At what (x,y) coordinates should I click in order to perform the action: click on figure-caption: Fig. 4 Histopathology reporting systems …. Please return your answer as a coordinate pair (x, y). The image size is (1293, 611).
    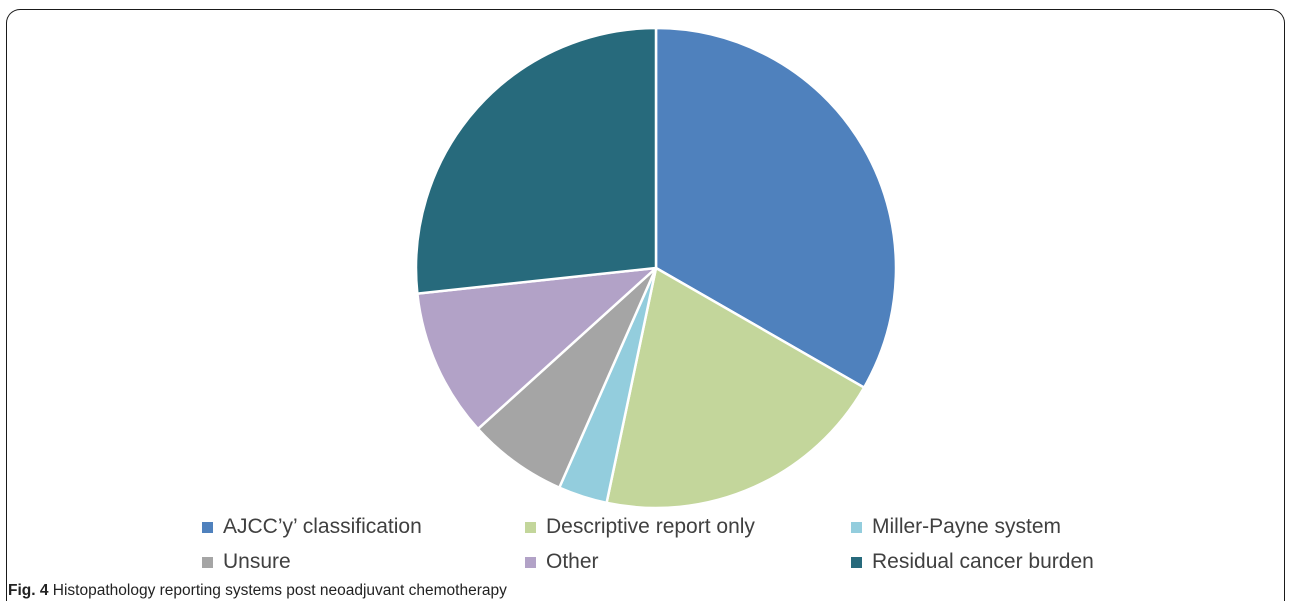
    Looking at the image, I should click on (257, 591).